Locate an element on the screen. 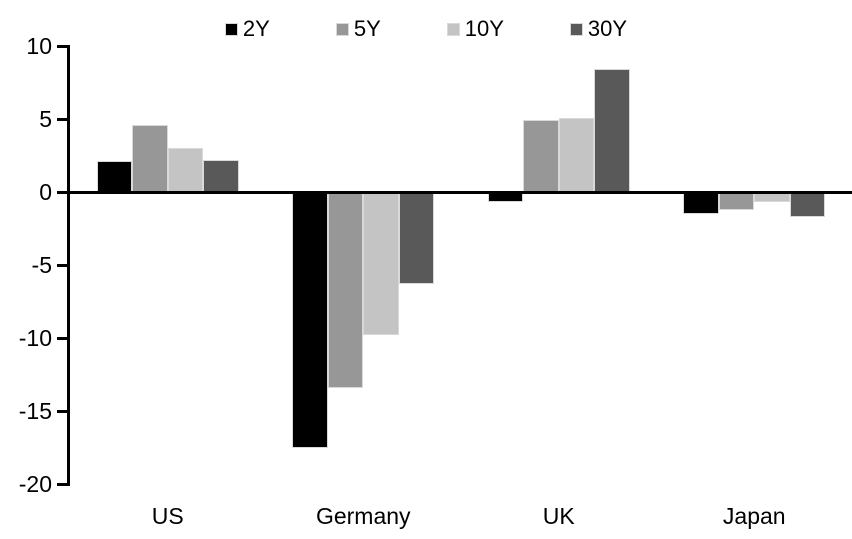 The height and width of the screenshot is (539, 852). bar-us-5y is located at coordinates (150, 158).